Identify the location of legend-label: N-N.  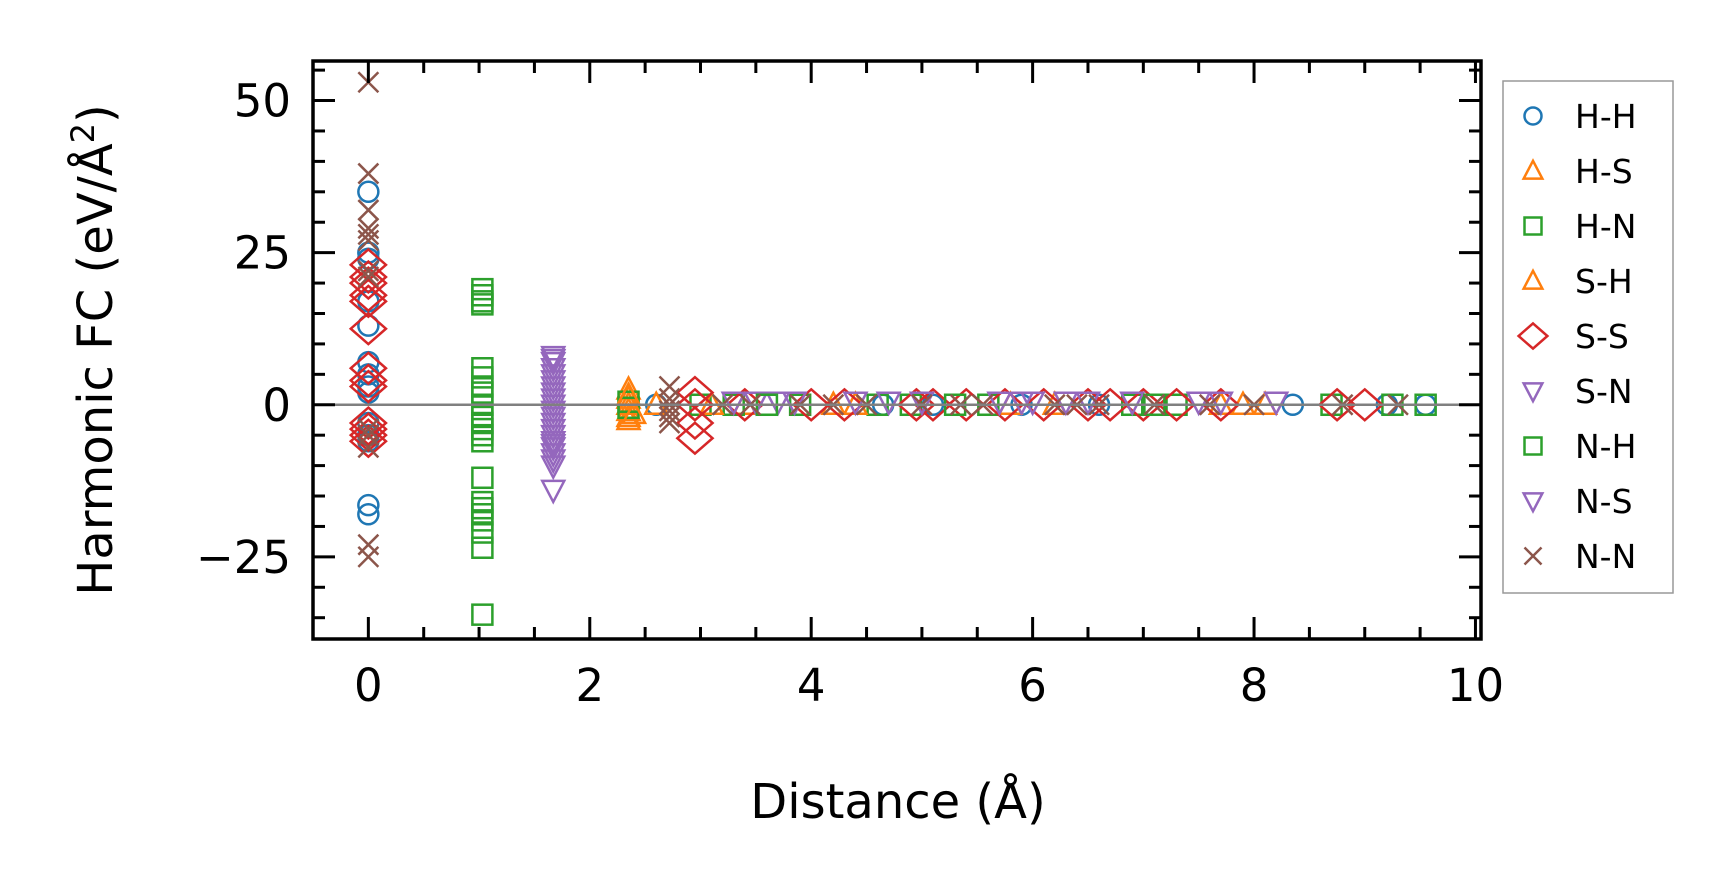
(1605, 556).